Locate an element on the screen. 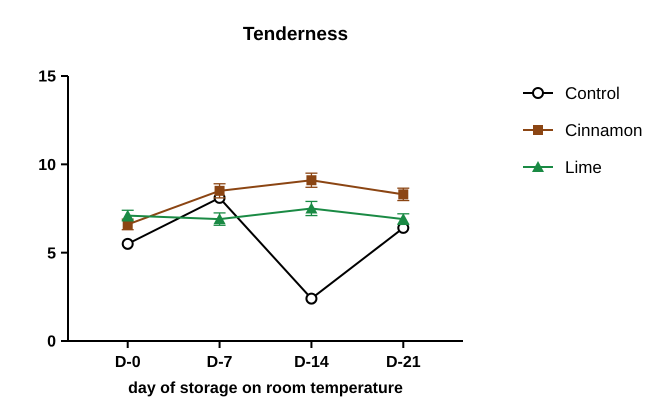  y-tick-label: 15 is located at coordinates (47, 77).